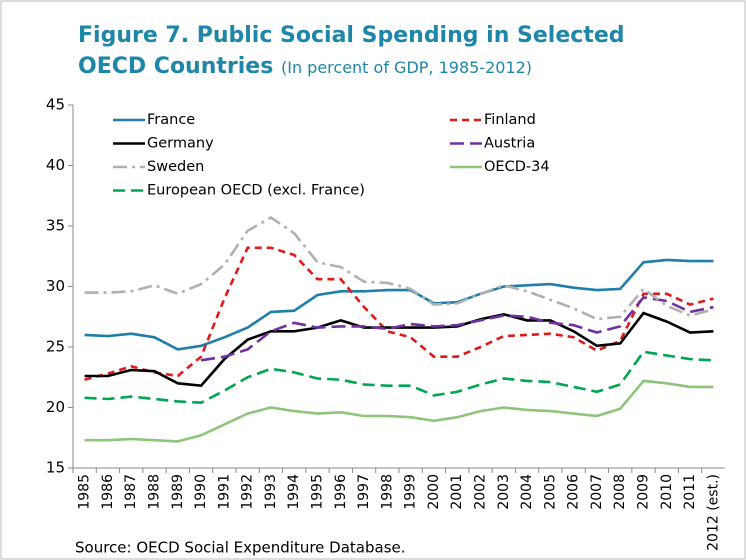 The width and height of the screenshot is (746, 560). What do you see at coordinates (55, 226) in the screenshot?
I see `y-tick-label: 35` at bounding box center [55, 226].